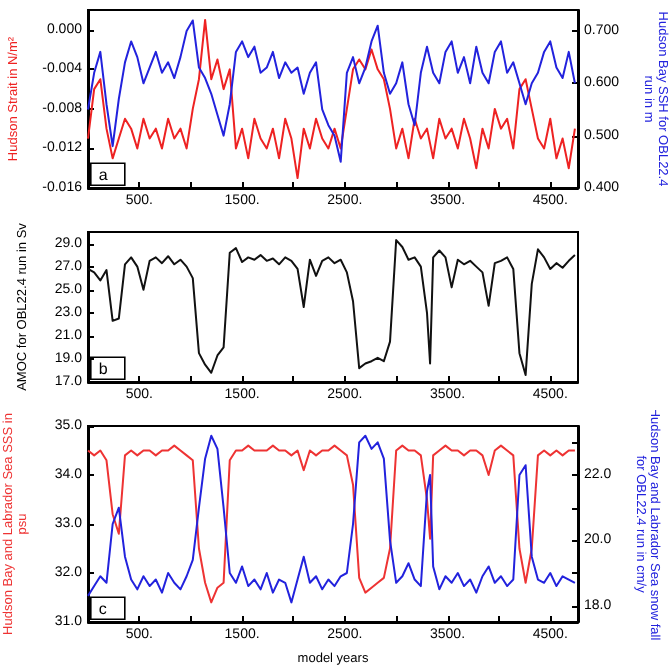  Describe the element at coordinates (103, 369) in the screenshot. I see `annotation: b` at that location.